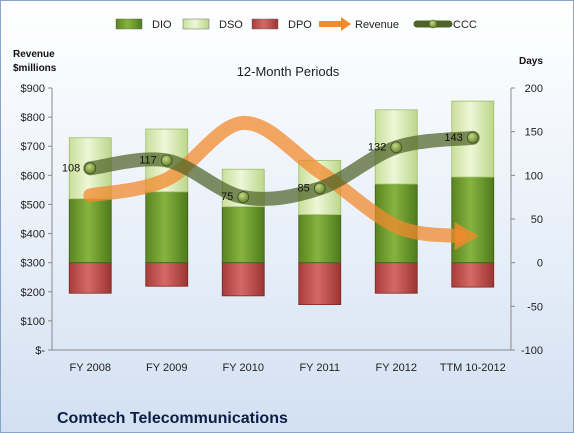  Describe the element at coordinates (534, 133) in the screenshot. I see `right-tick-label: 150` at that location.